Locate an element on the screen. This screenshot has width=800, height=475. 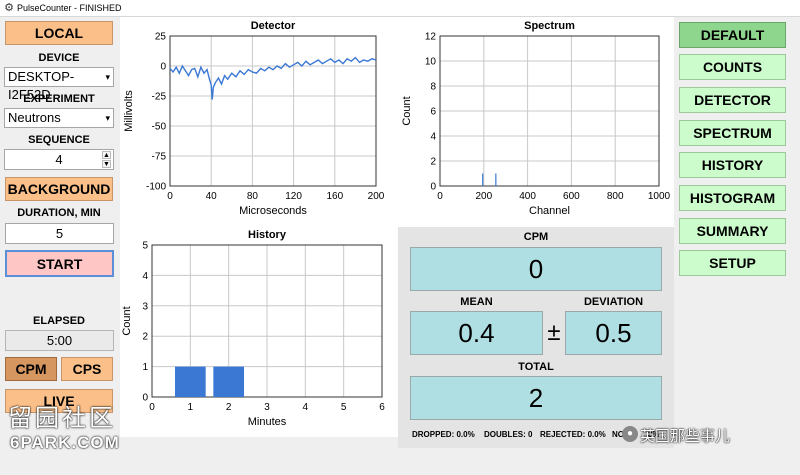
deviation-readout: 0.5 is located at coordinates (613, 333).